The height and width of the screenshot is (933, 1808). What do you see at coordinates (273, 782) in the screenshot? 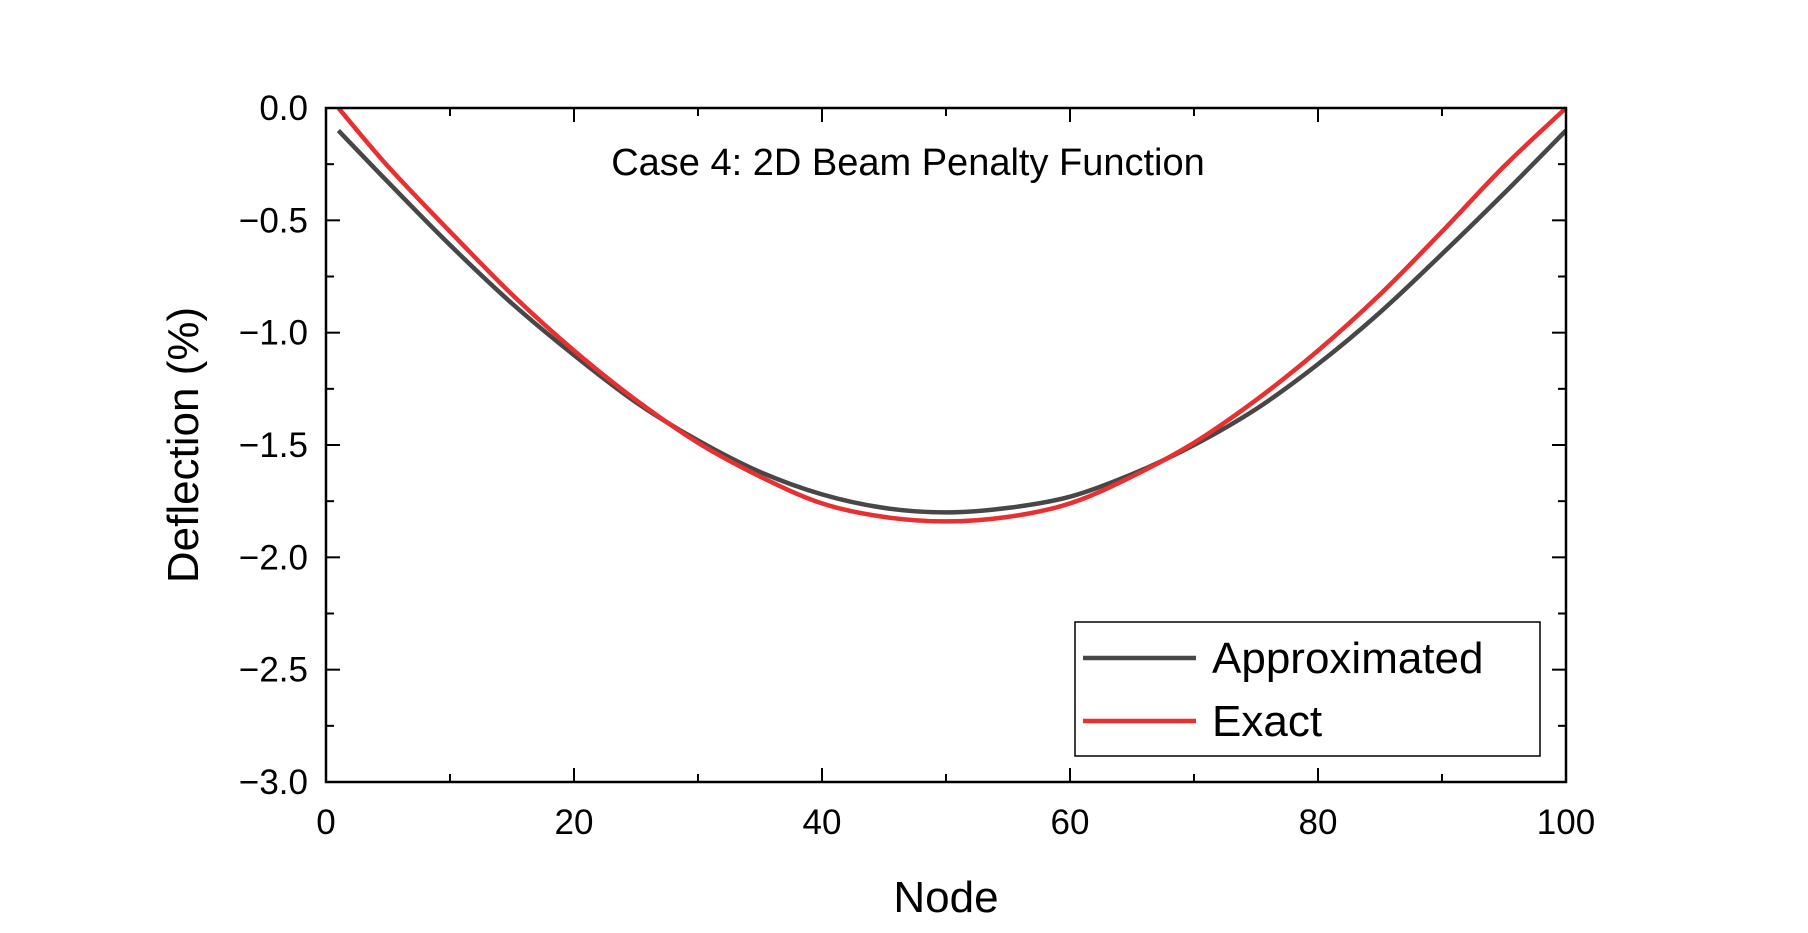
I see `y-tick-label: −3.0` at bounding box center [273, 782].